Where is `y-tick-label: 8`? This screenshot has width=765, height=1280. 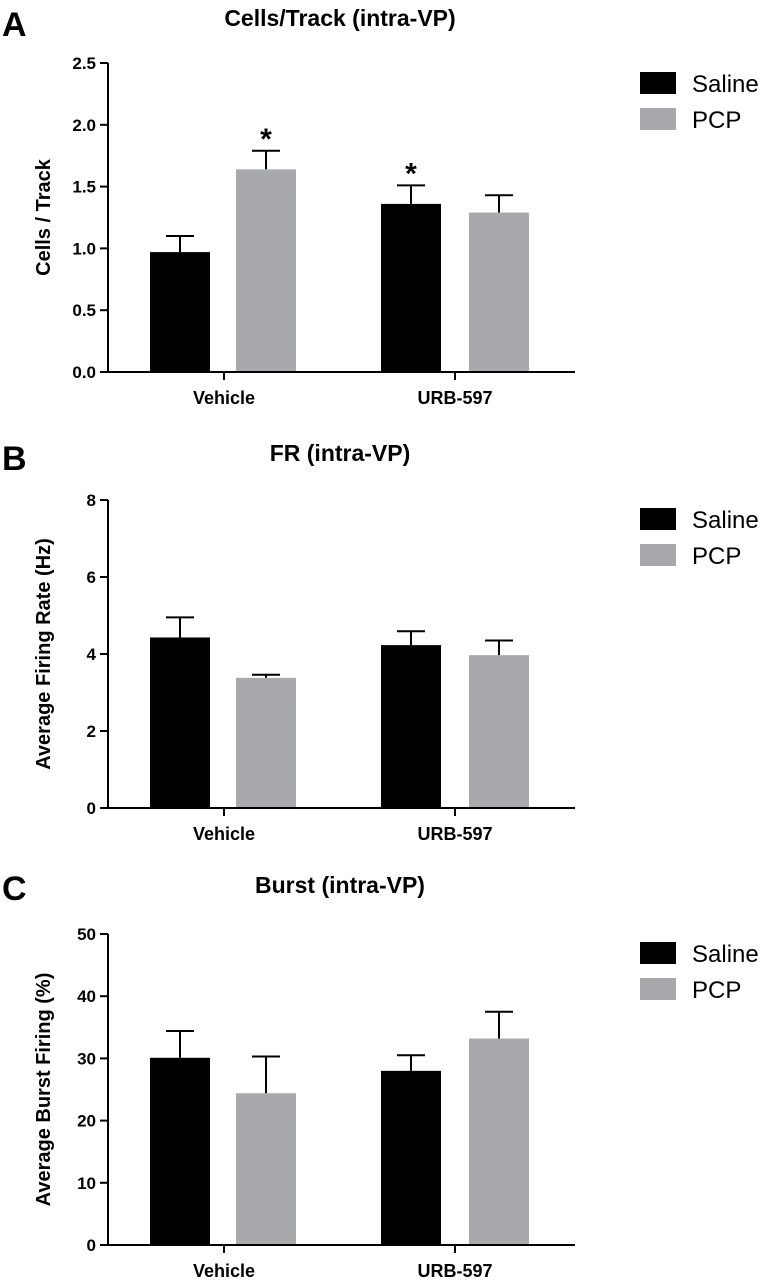 y-tick-label: 8 is located at coordinates (91, 500).